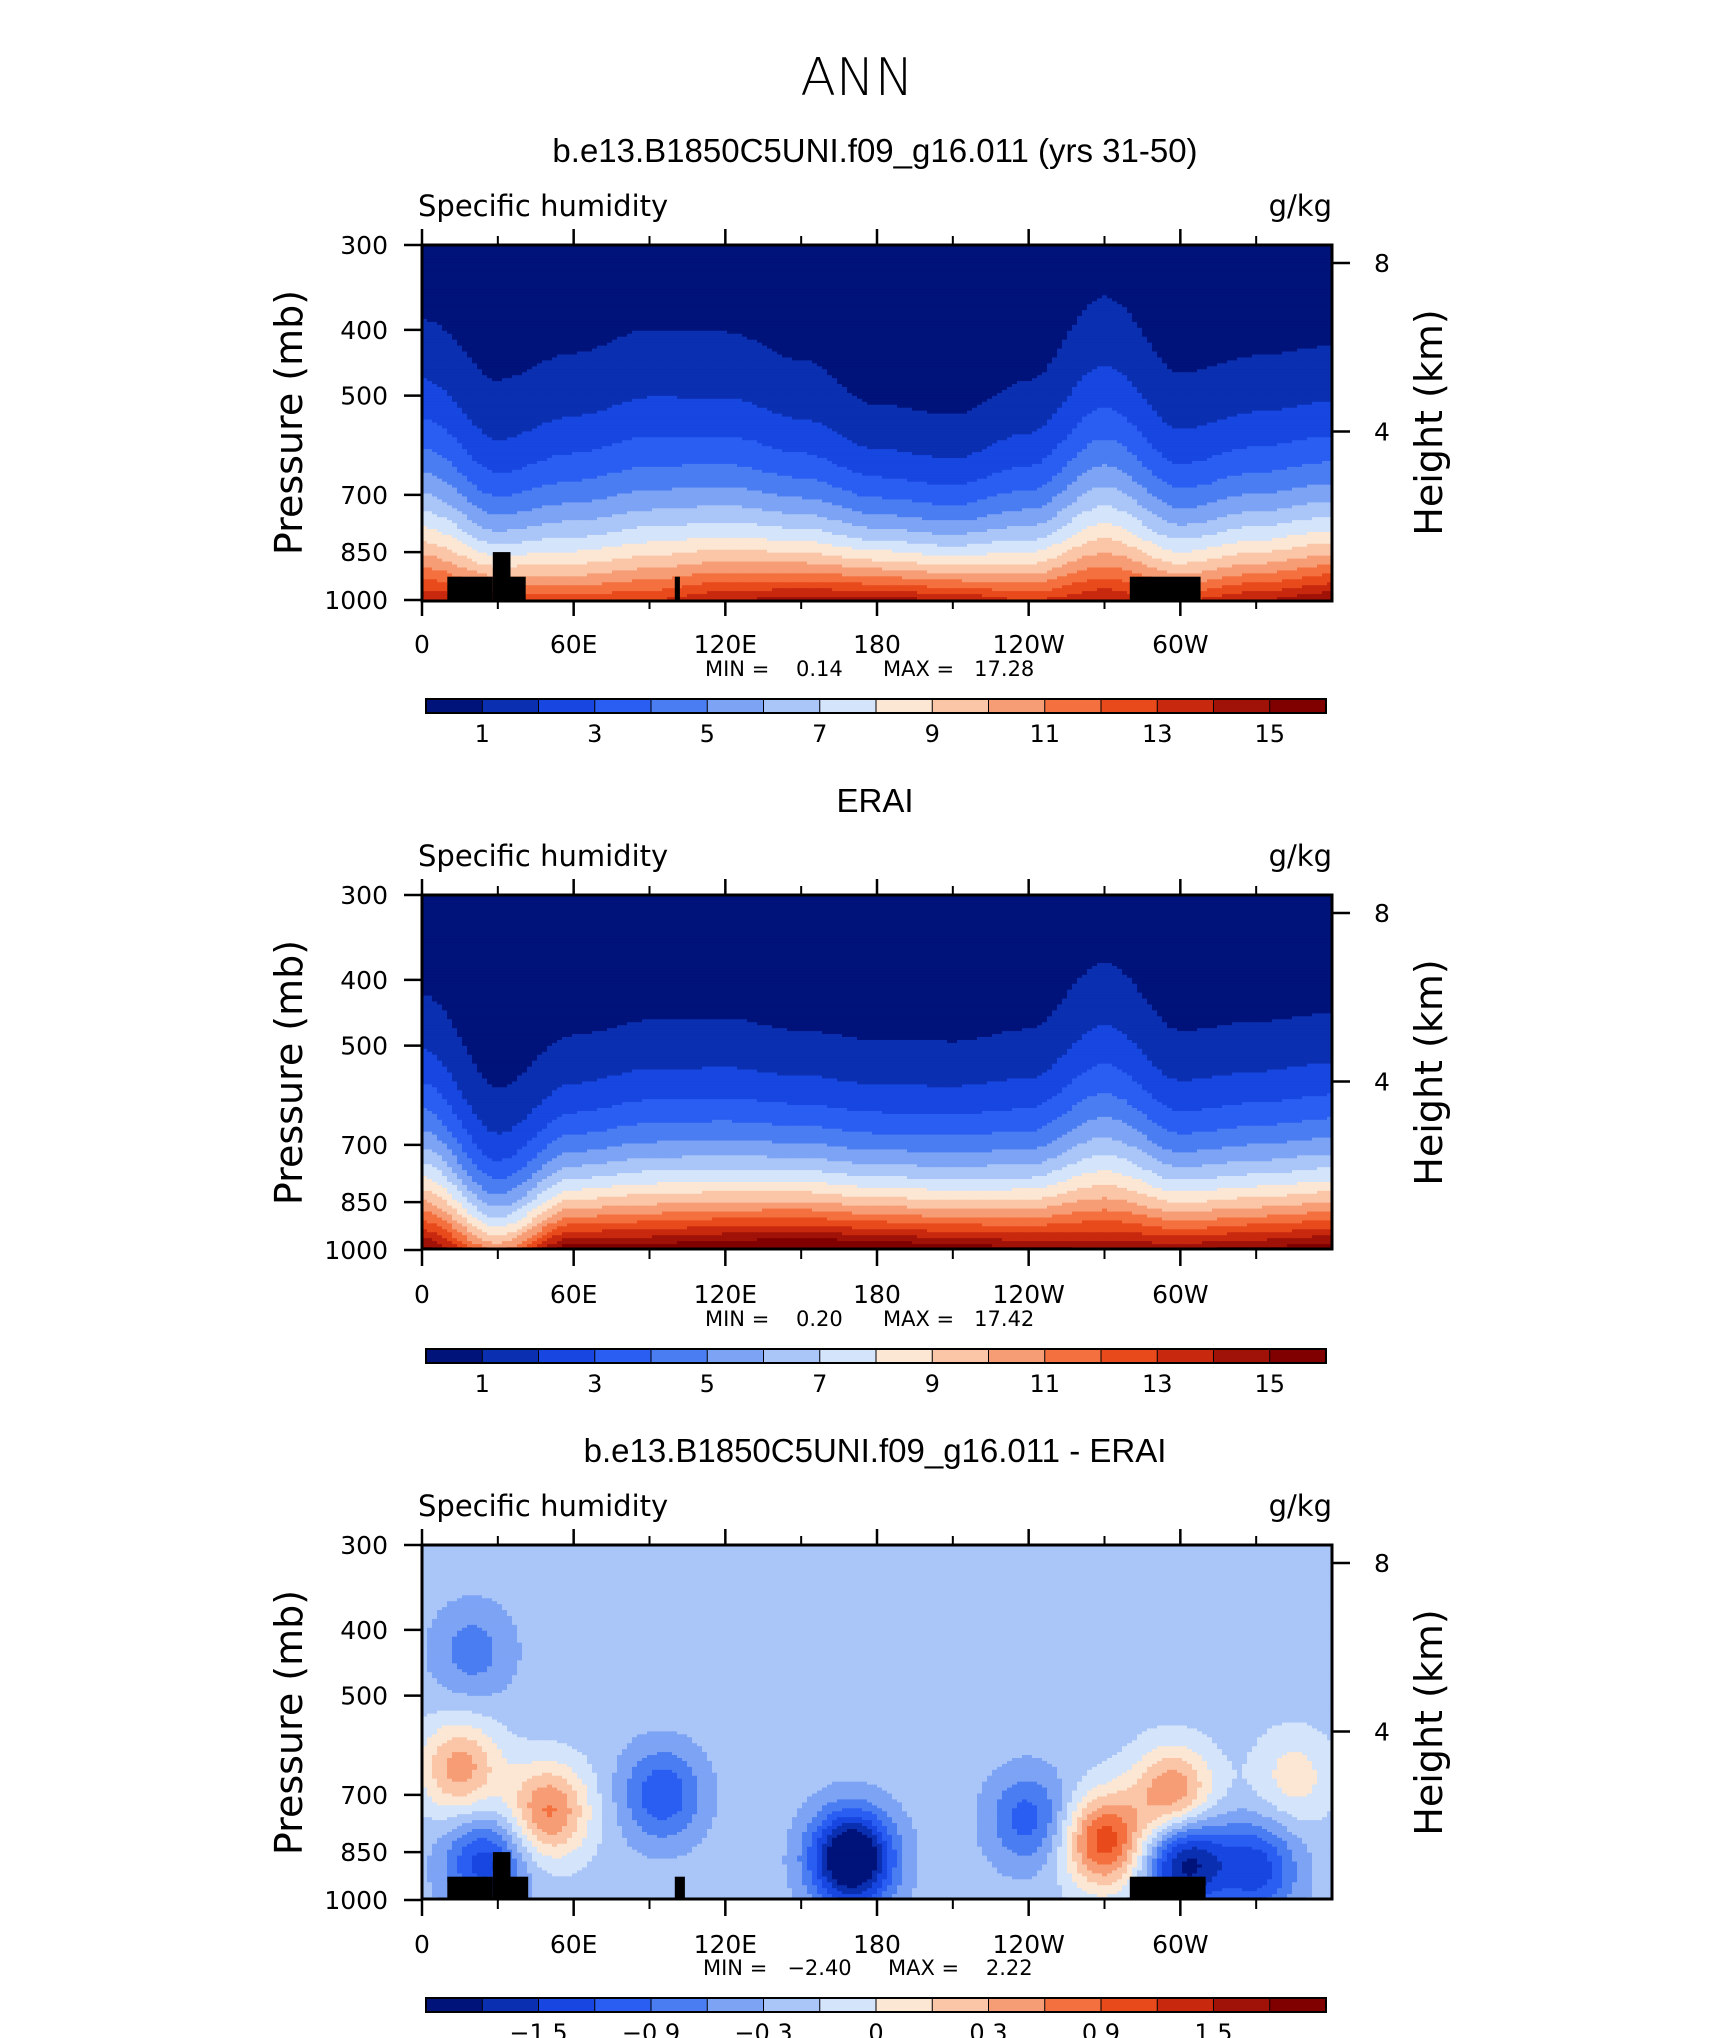 This screenshot has height=2038, width=1710. What do you see at coordinates (543, 206) in the screenshot?
I see `variable-label: Specific humidity` at bounding box center [543, 206].